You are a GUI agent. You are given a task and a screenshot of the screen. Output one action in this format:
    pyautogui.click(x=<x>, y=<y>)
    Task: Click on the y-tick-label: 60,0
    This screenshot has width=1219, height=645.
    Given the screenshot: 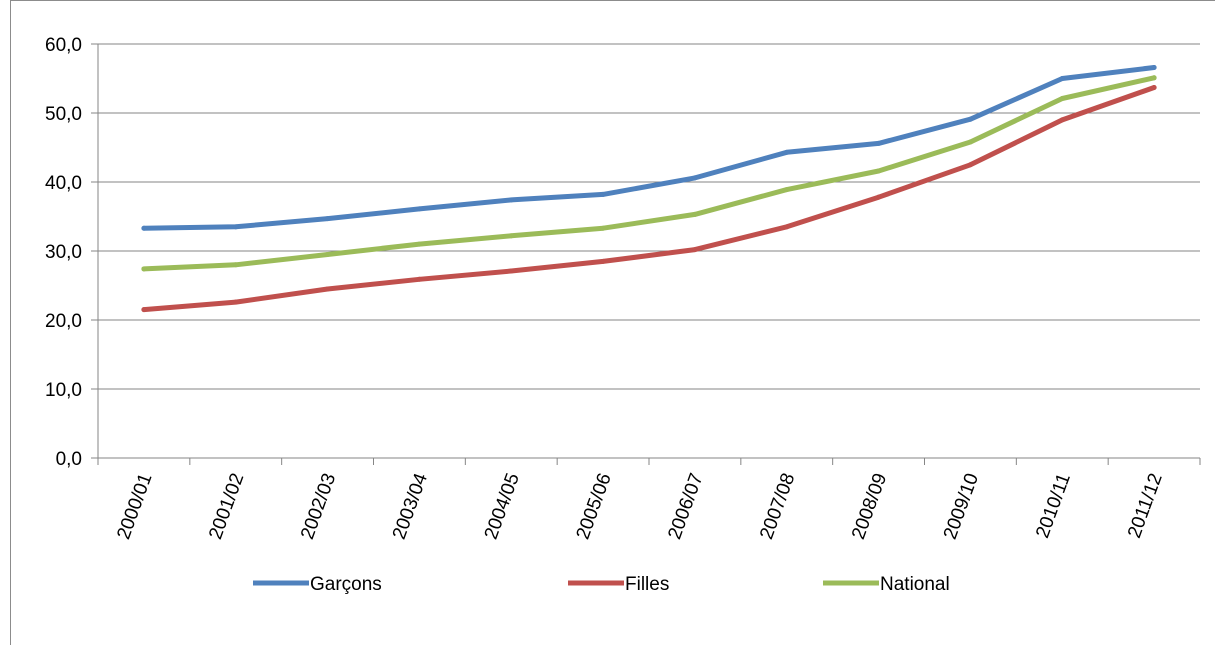 What is the action you would take?
    pyautogui.click(x=63, y=45)
    